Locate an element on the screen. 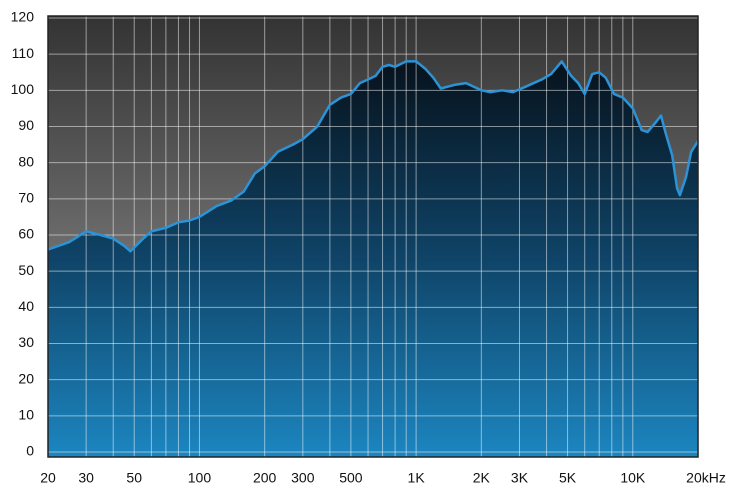 This screenshot has width=740, height=493. x-tick-label: 10K is located at coordinates (633, 478).